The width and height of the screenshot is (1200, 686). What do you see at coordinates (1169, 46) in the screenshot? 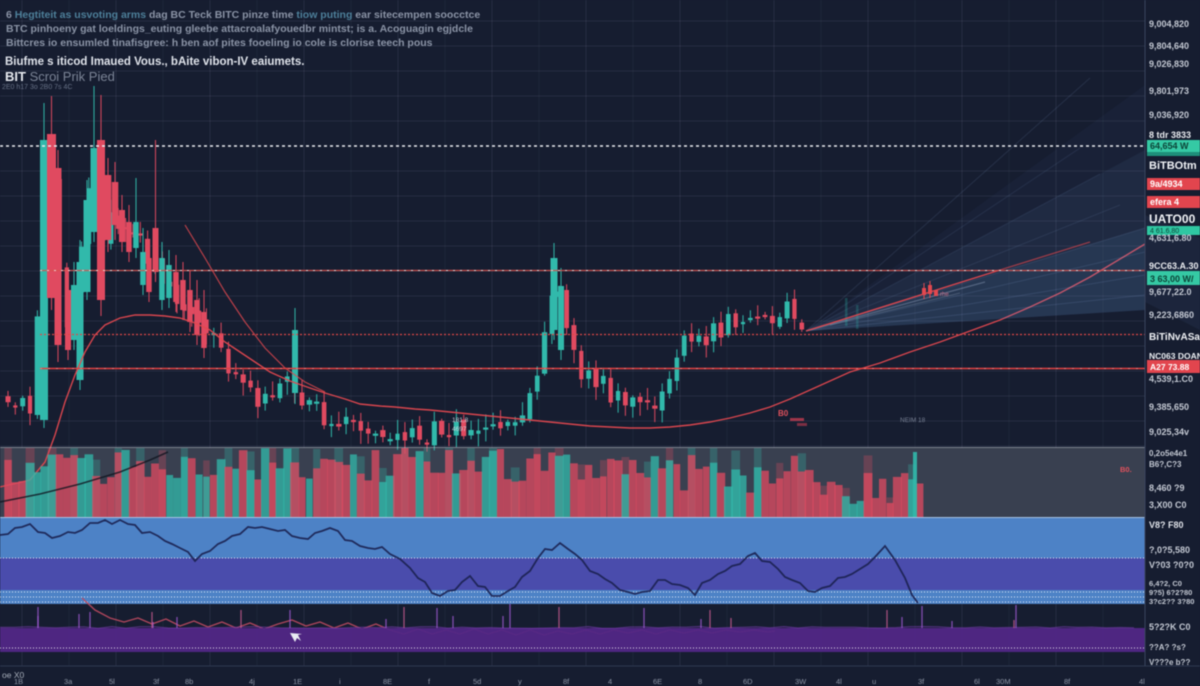
I see `svg-text: 9,804,640` at bounding box center [1169, 46].